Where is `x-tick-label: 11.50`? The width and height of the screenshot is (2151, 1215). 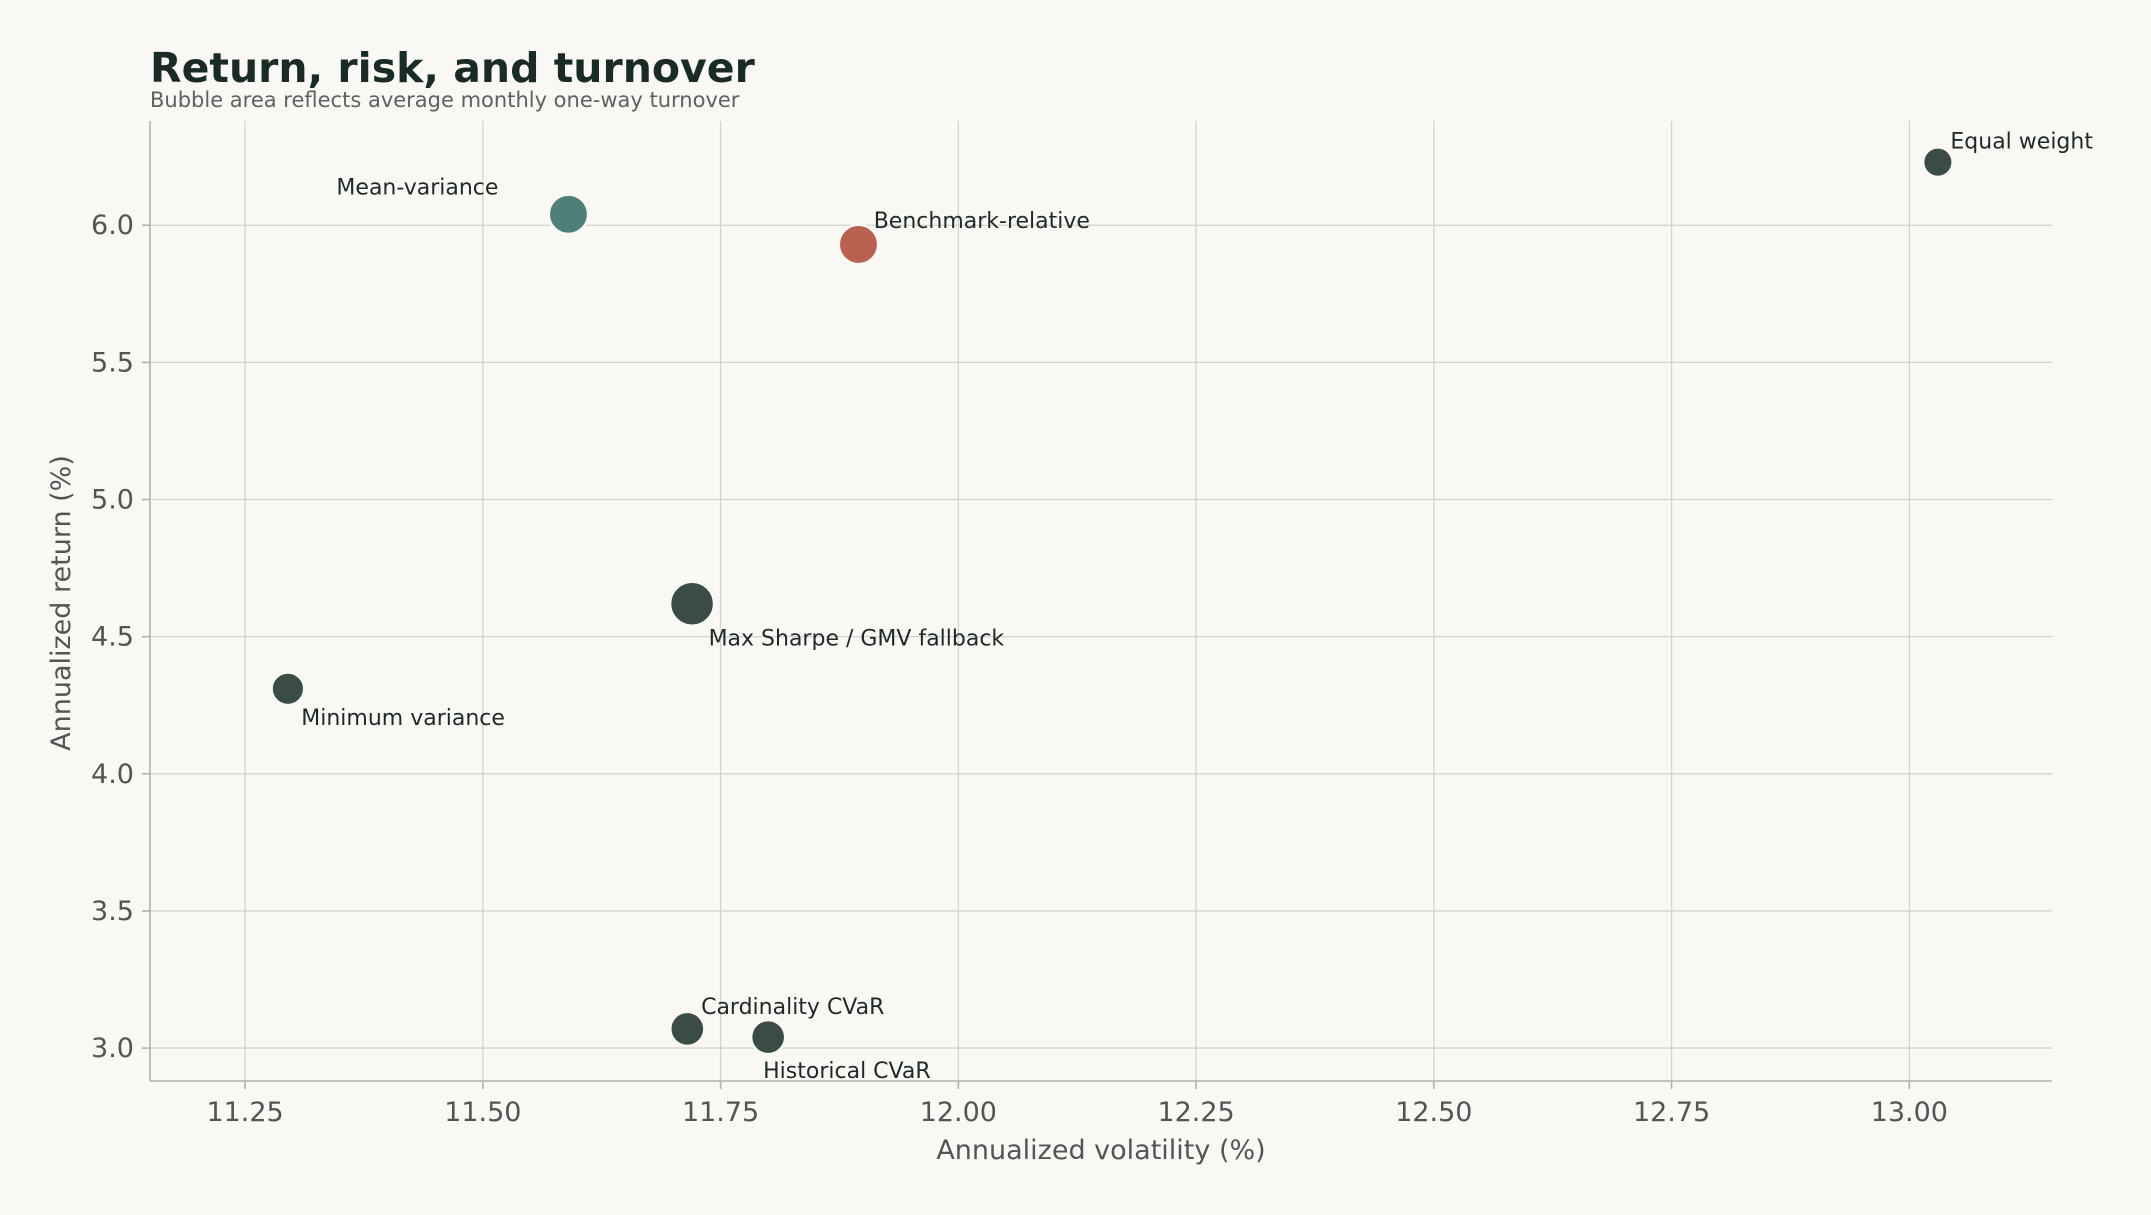
x-tick-label: 11.50 is located at coordinates (482, 1112).